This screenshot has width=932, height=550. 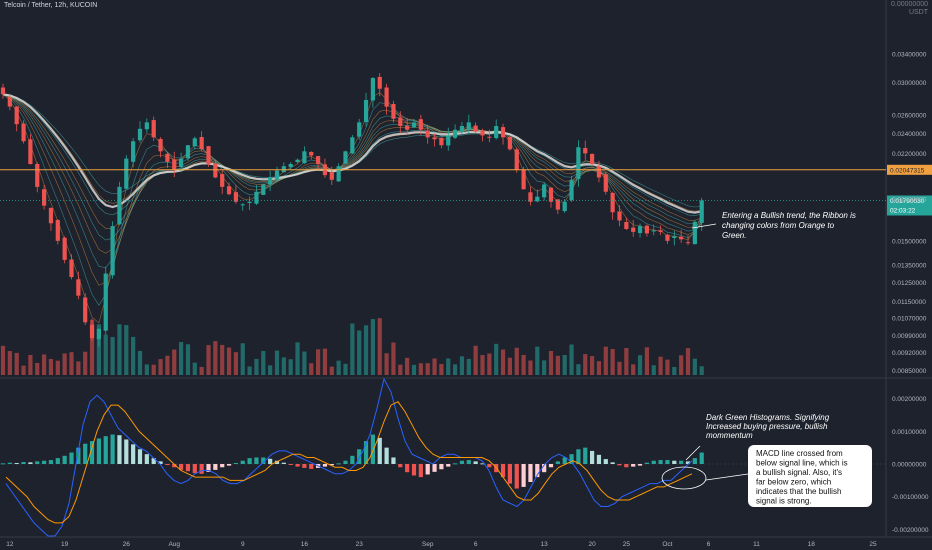 What do you see at coordinates (909, 318) in the screenshot?
I see `price-axis-label: 0.01070000` at bounding box center [909, 318].